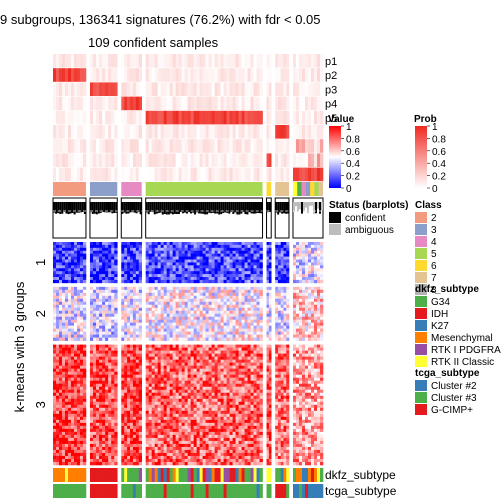  What do you see at coordinates (308, 189) in the screenshot?
I see `class-8-sample` at bounding box center [308, 189].